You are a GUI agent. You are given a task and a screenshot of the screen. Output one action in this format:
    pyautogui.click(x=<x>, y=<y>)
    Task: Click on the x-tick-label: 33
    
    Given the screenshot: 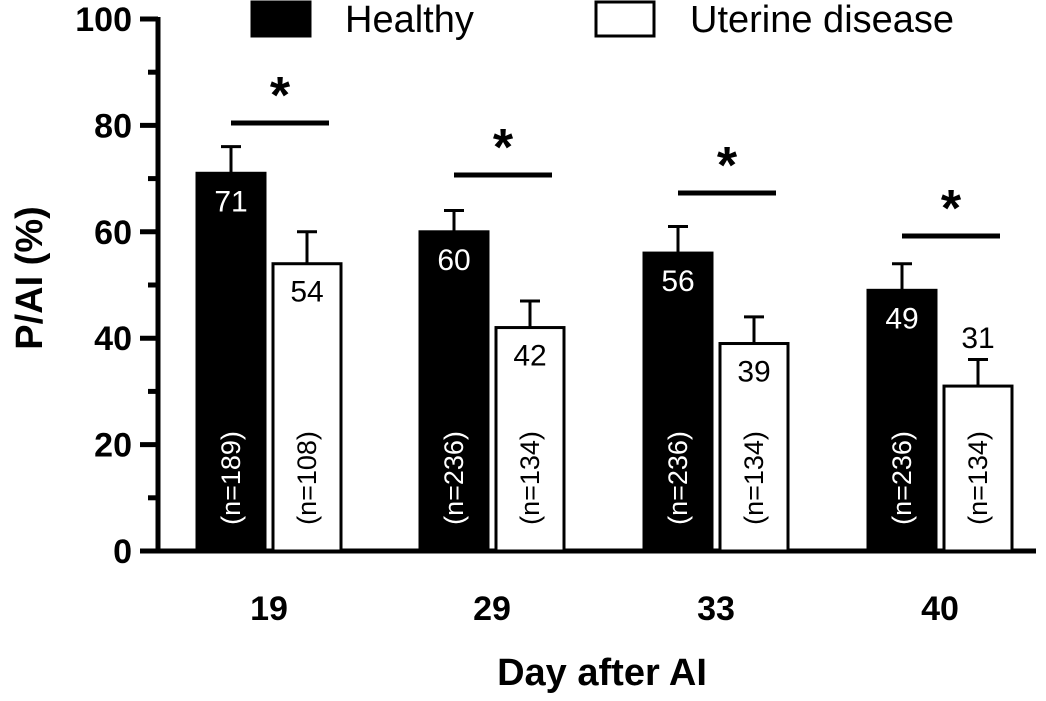 What is the action you would take?
    pyautogui.click(x=716, y=609)
    